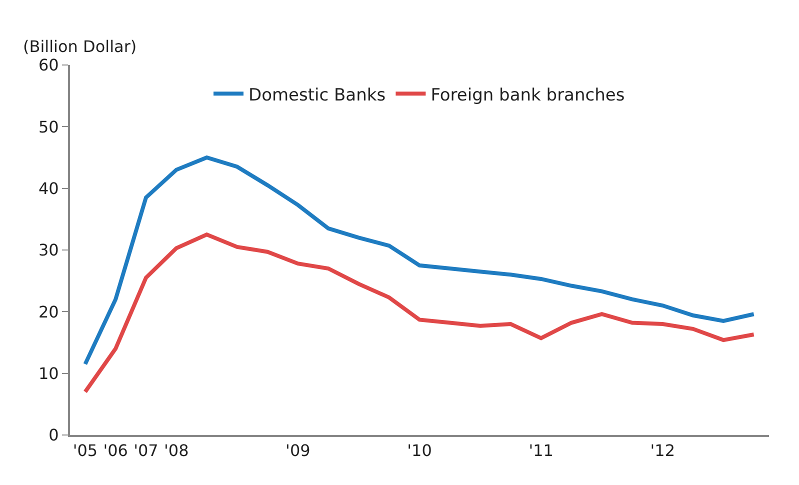  What do you see at coordinates (146, 450) in the screenshot?
I see `x-tick-label: '07` at bounding box center [146, 450].